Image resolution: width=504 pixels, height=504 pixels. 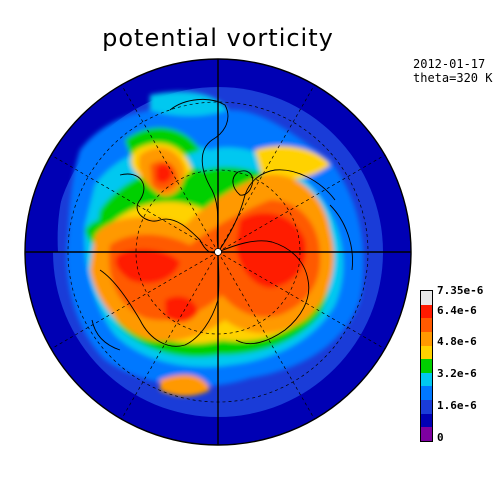 What do you see at coordinates (457, 341) in the screenshot?
I see `colorbar-label-4_8: 4.8e-6` at bounding box center [457, 341].